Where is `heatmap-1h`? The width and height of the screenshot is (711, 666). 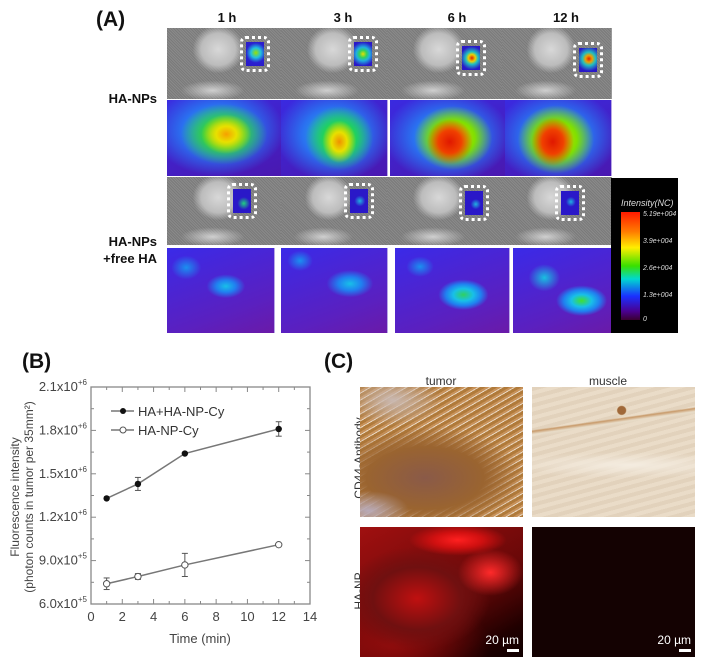
heatmap-1h is located at coordinates (224, 138).